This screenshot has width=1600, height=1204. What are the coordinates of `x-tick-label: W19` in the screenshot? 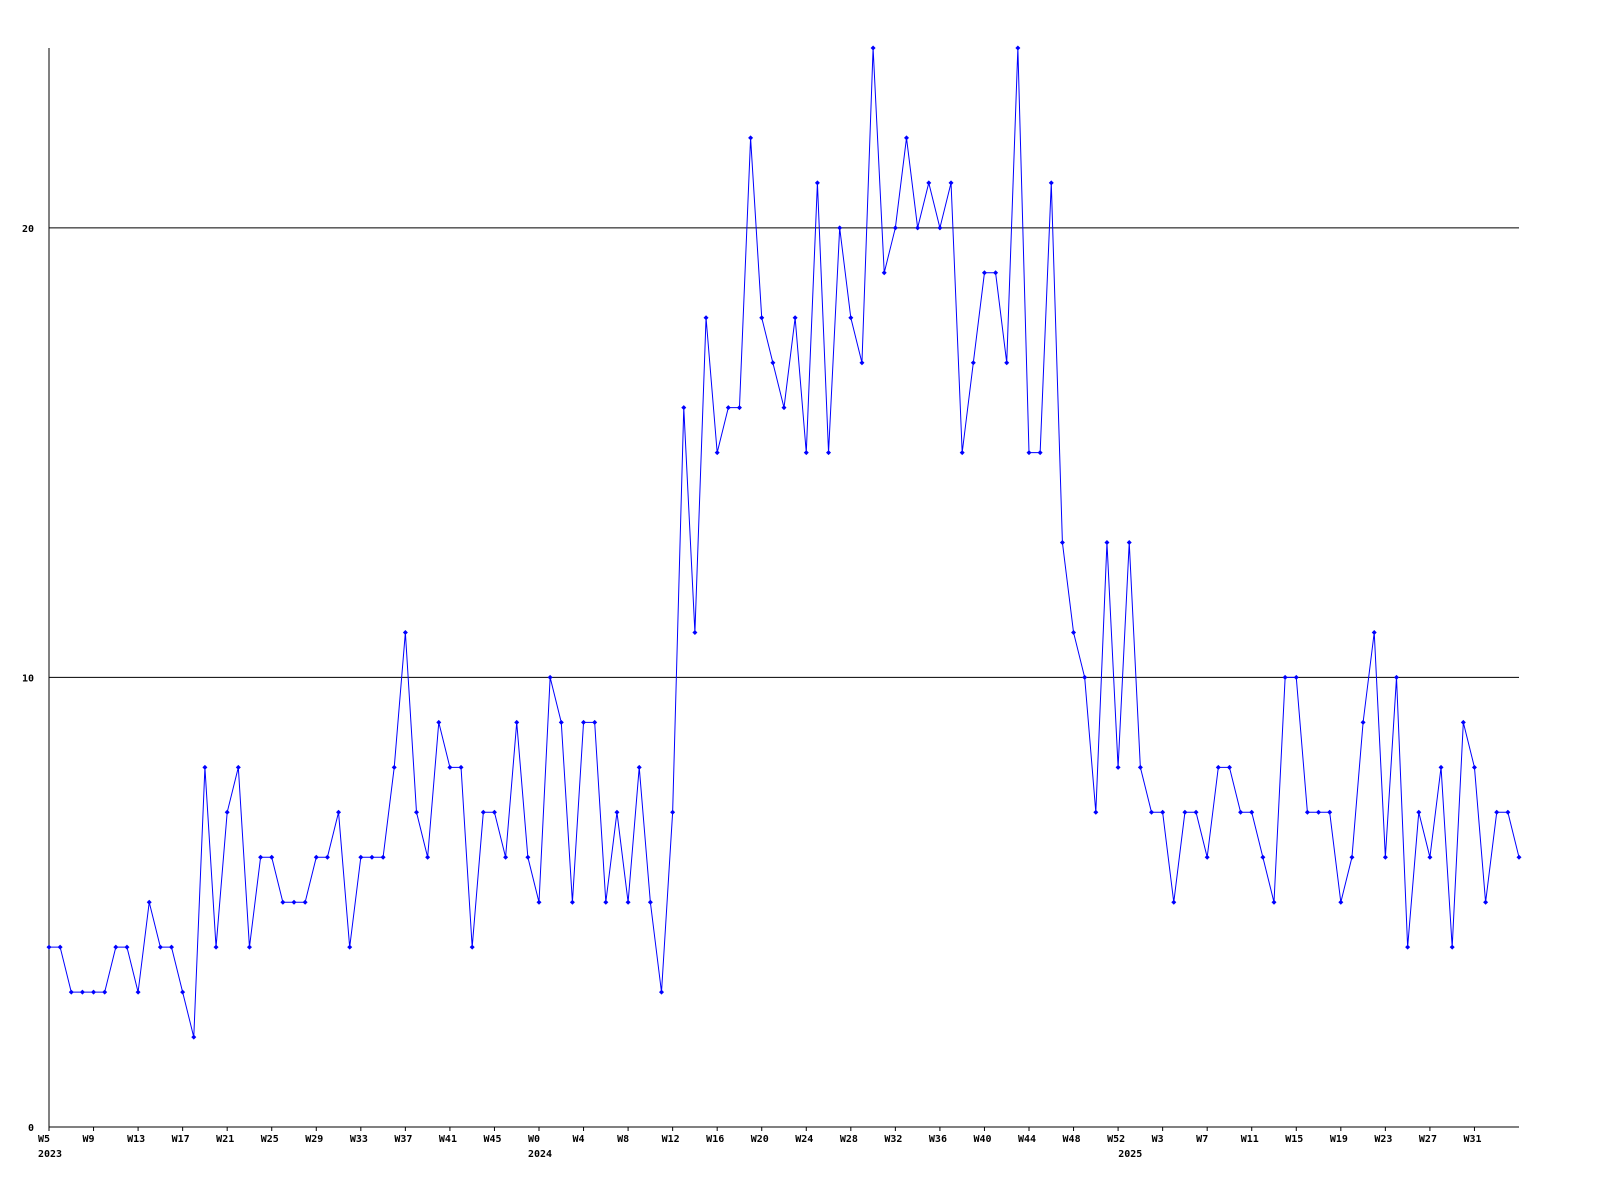 It's located at (1339, 1139).